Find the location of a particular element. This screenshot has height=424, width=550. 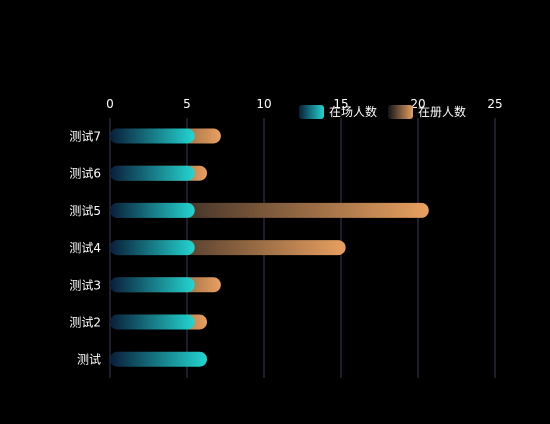

legend-label: 在场人数 is located at coordinates (353, 111).